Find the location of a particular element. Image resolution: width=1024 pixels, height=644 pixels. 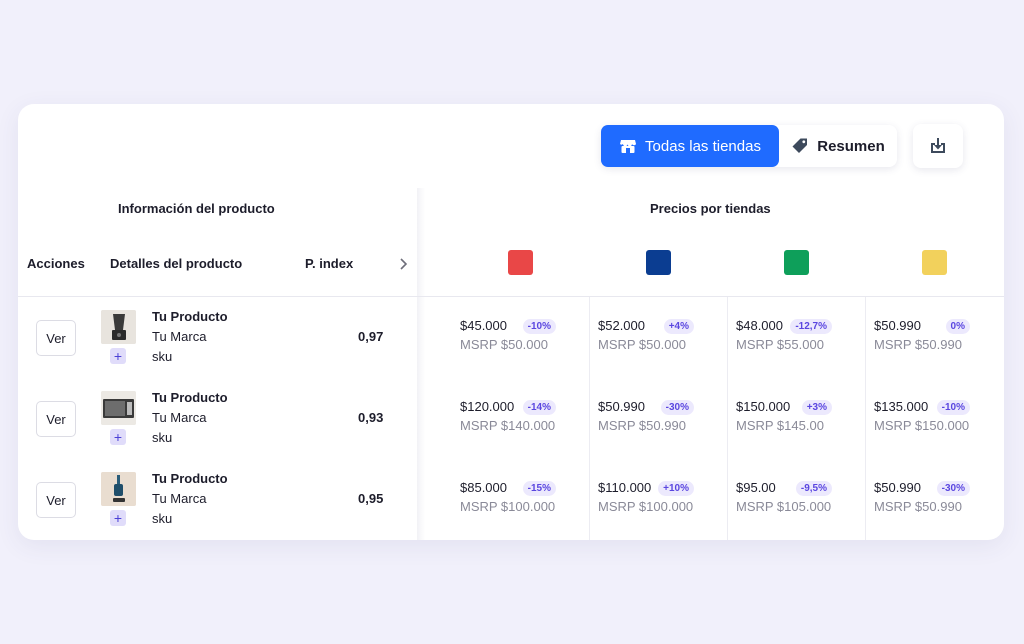

store-price: $95.00 is located at coordinates (756, 487).